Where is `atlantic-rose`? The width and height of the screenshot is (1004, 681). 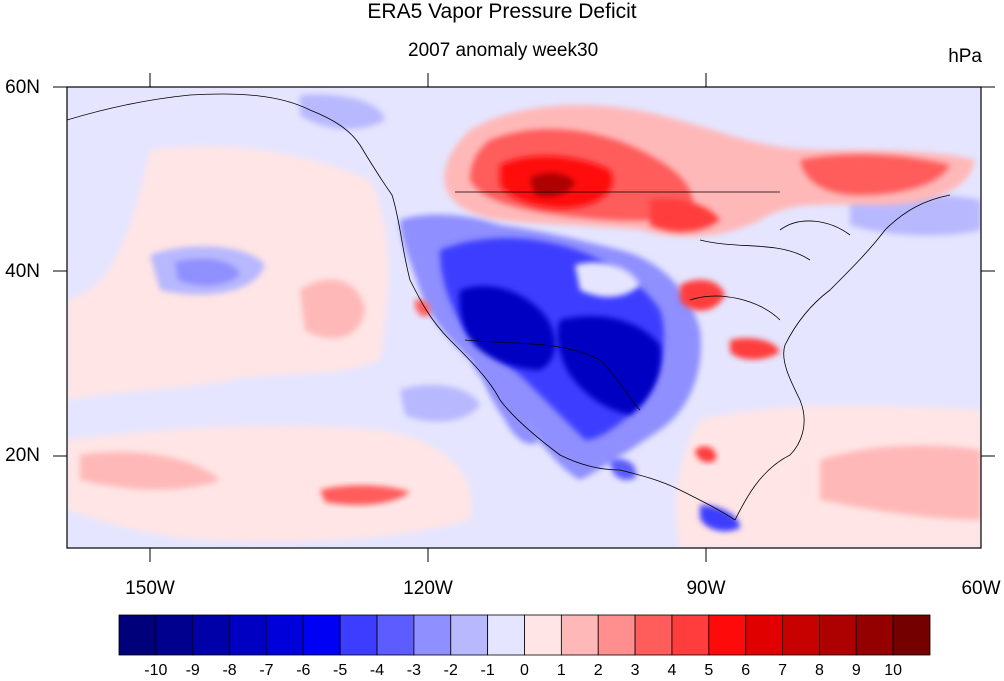 atlantic-rose is located at coordinates (900, 482).